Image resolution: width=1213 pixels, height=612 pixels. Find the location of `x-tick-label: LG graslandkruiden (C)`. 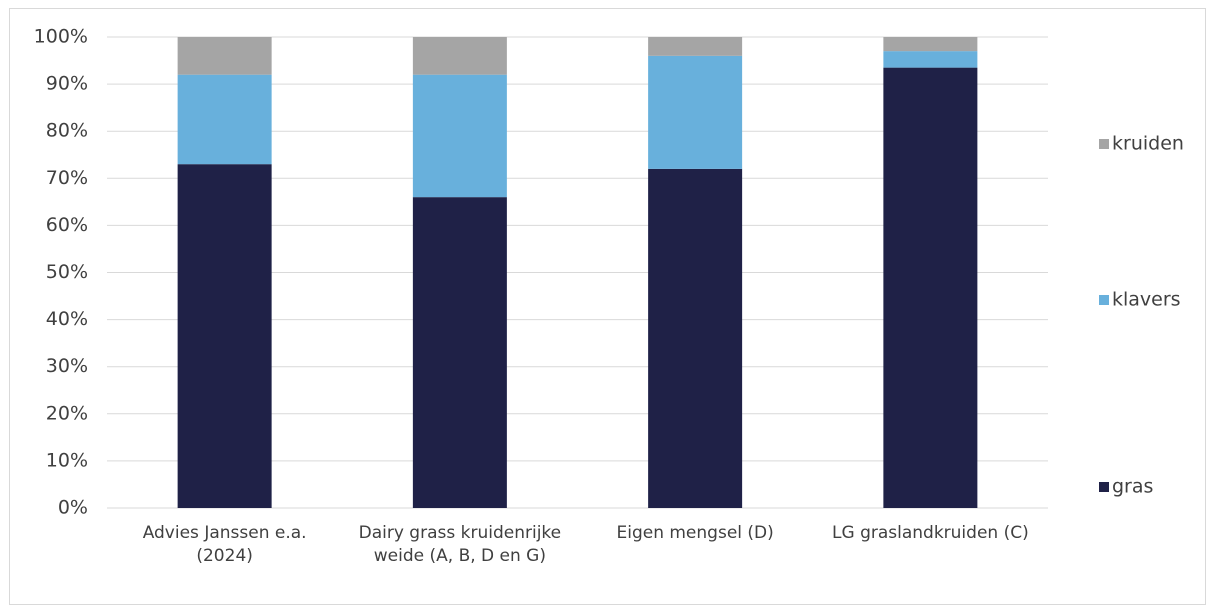

x-tick-label: LG graslandkruiden (C) is located at coordinates (930, 533).